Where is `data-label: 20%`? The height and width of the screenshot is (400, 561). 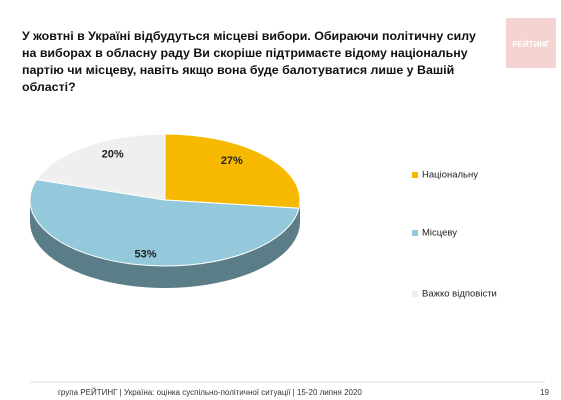
data-label: 20% is located at coordinates (113, 155).